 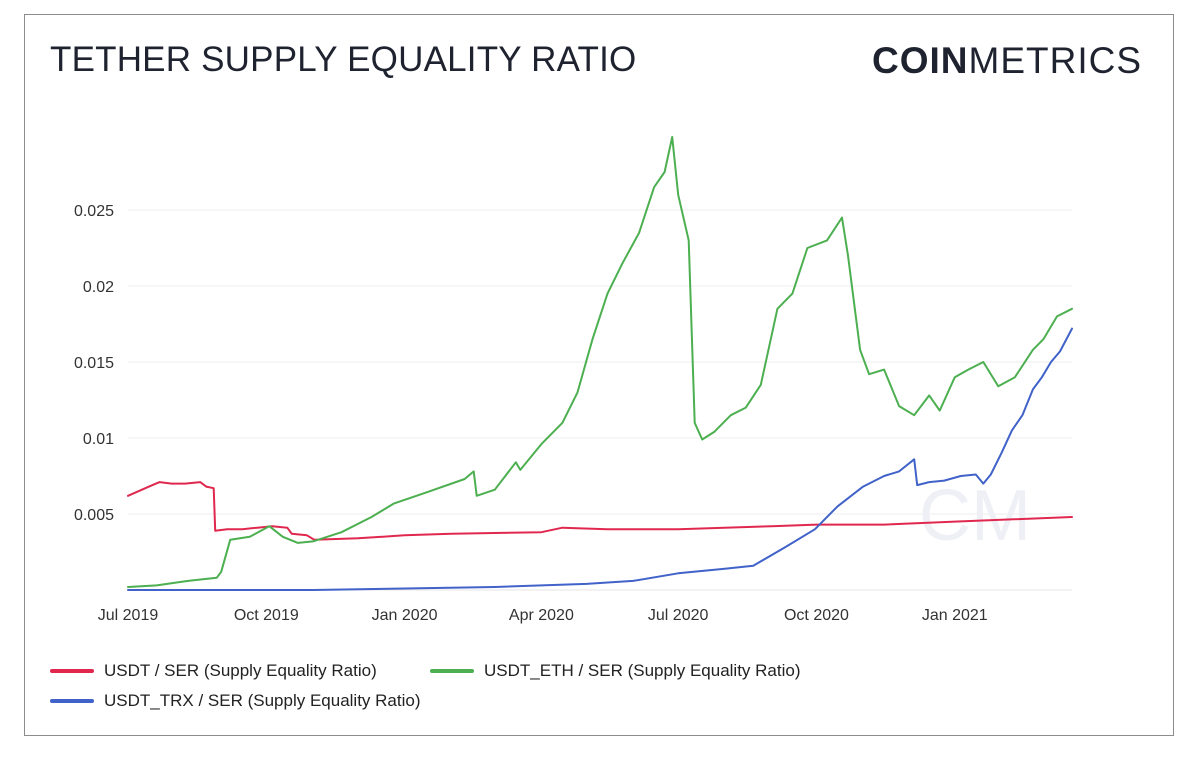 I want to click on x-tick-label: Jan 2020, so click(x=405, y=615).